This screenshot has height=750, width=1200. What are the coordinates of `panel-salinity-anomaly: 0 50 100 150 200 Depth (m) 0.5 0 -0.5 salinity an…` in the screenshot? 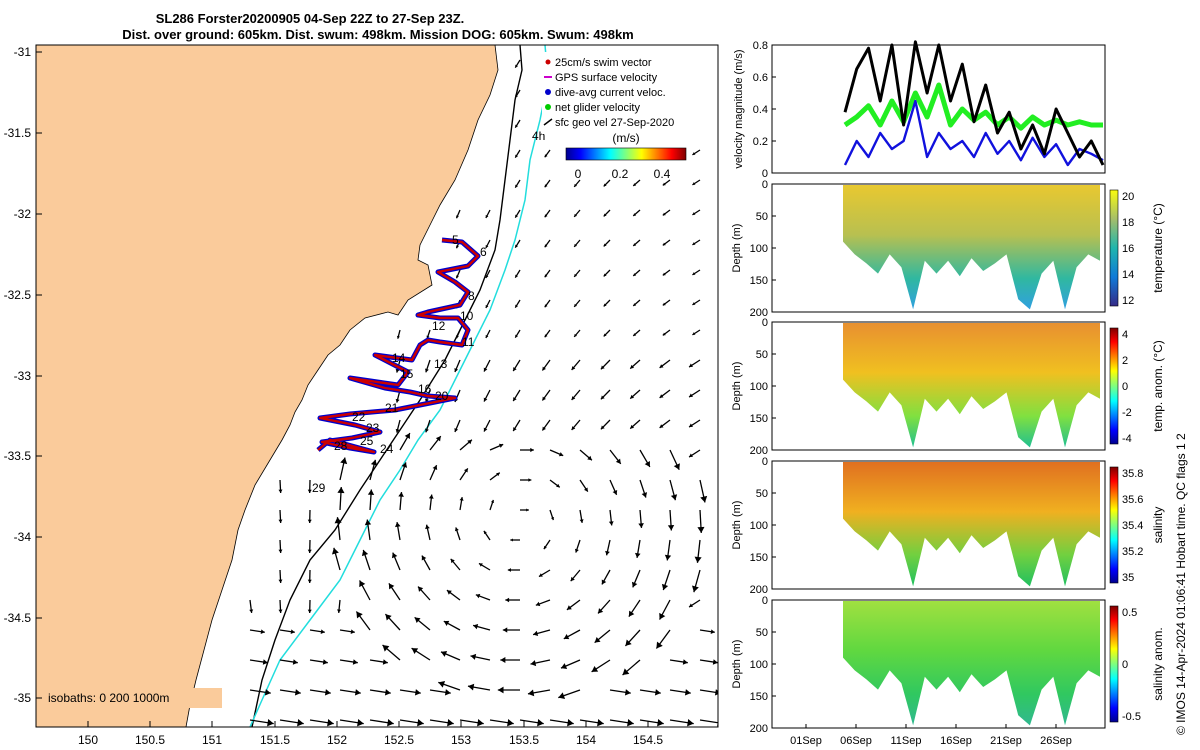 It's located at (948, 665).